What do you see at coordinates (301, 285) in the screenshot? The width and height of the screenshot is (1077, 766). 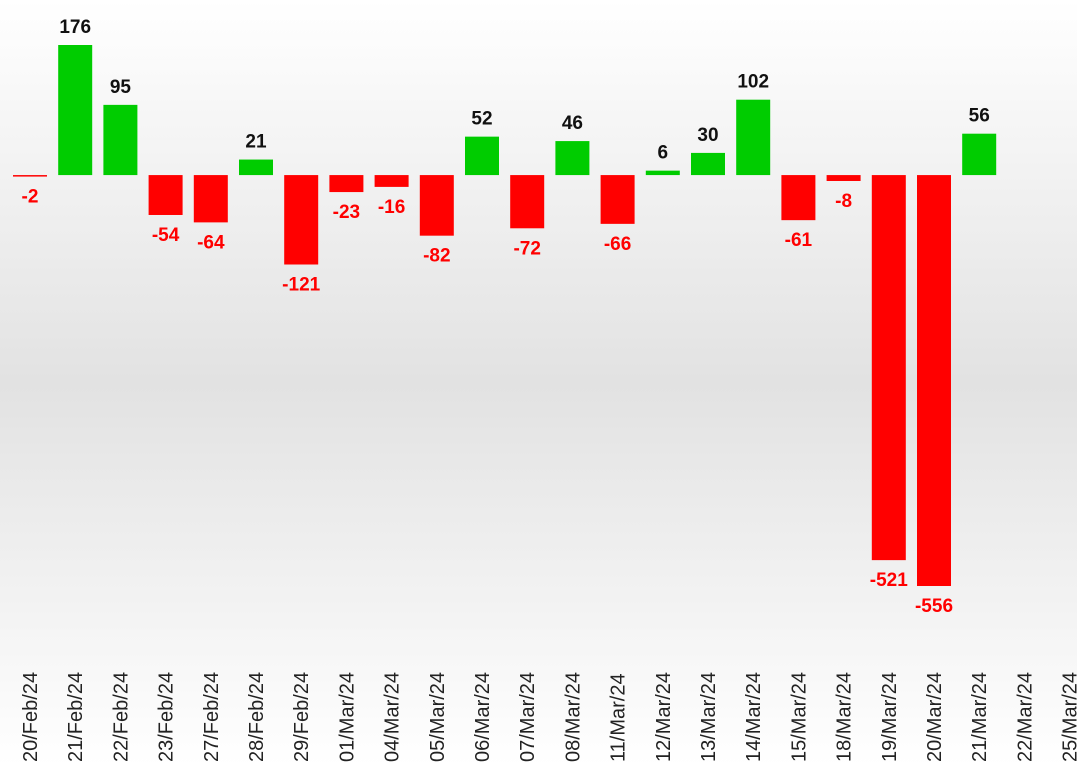 I see `data-label: -121` at bounding box center [301, 285].